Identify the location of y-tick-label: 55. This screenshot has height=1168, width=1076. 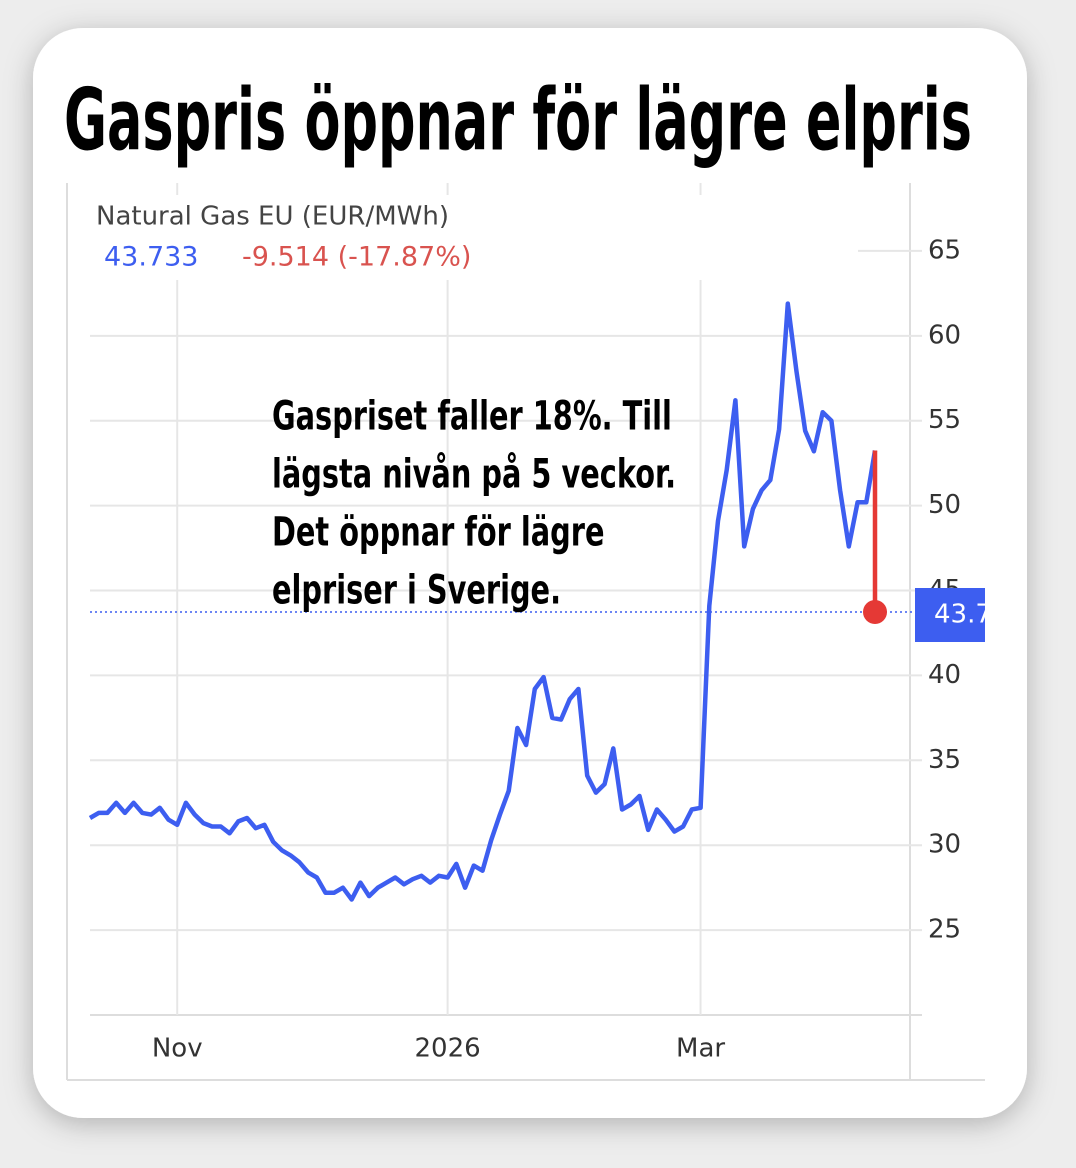
(944, 420).